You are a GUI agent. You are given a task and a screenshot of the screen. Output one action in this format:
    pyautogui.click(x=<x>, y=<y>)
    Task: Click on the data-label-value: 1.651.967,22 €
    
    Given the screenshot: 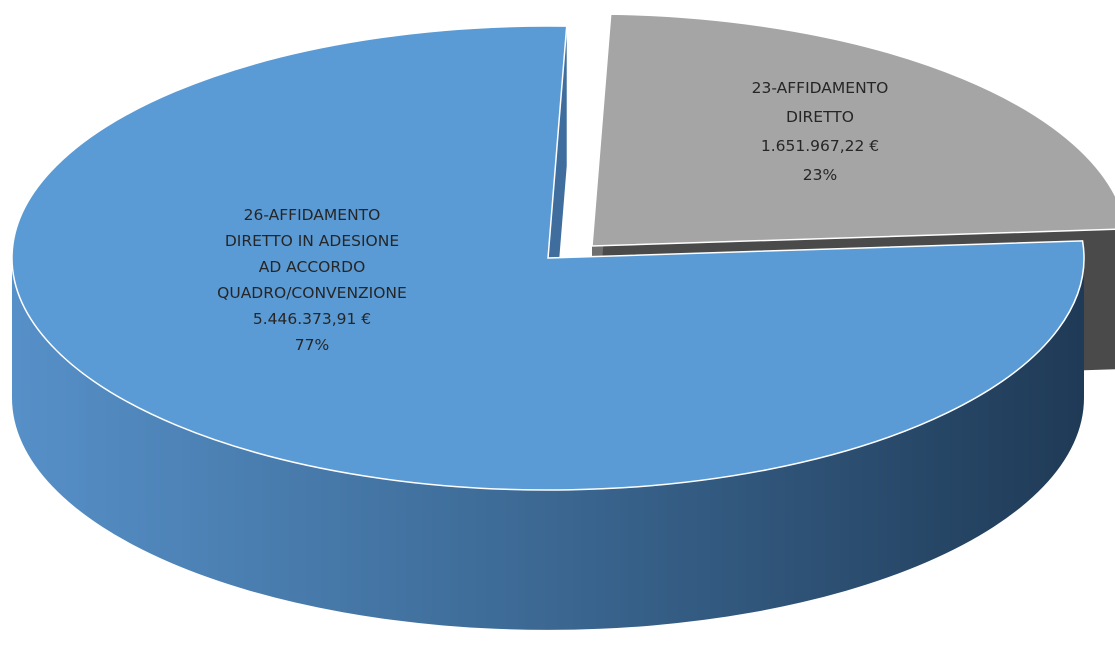 What is the action you would take?
    pyautogui.click(x=820, y=146)
    